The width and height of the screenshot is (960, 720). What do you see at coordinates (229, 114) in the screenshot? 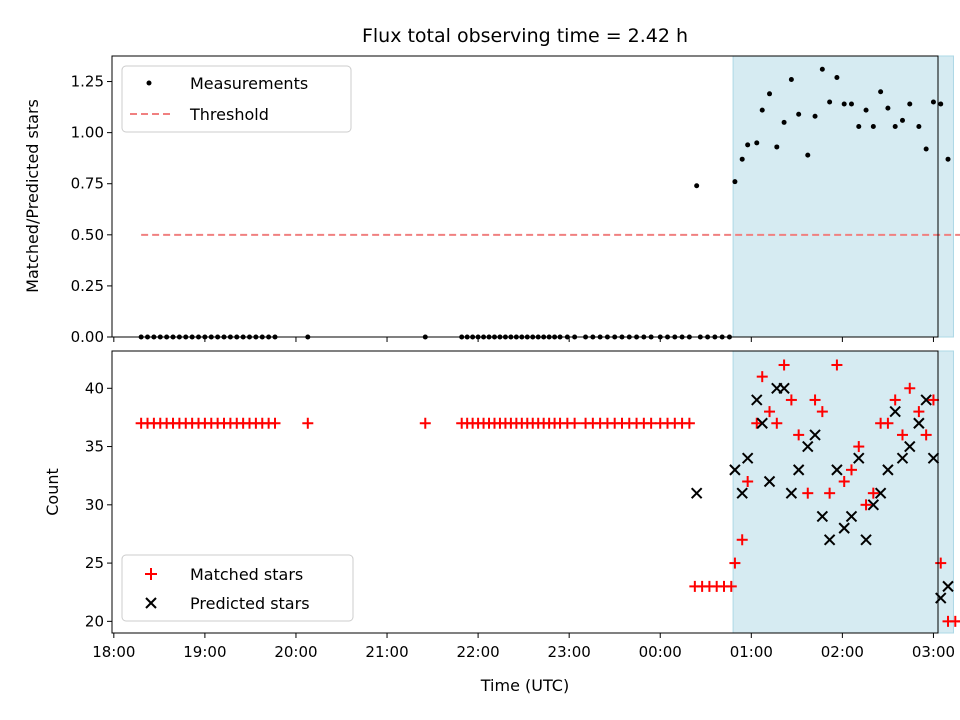
I see `legend-threshold-label: Threshold` at bounding box center [229, 114].